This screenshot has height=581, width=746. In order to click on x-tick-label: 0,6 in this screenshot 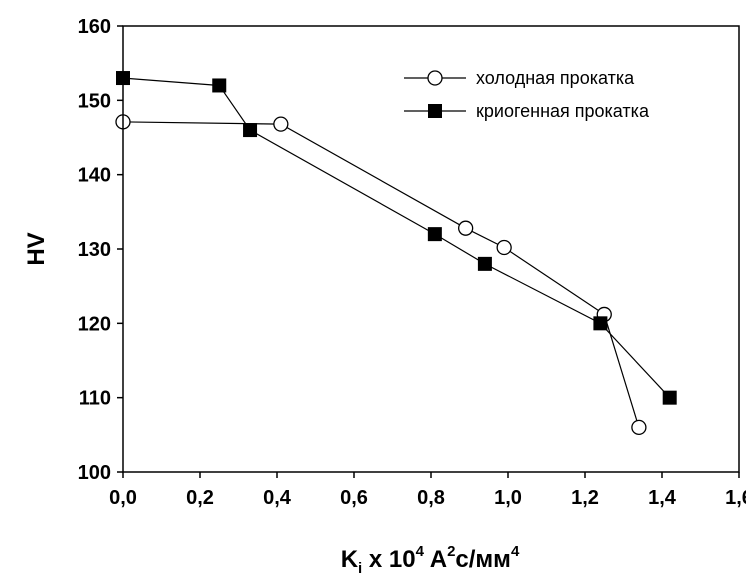, I will do `click(354, 498)`.